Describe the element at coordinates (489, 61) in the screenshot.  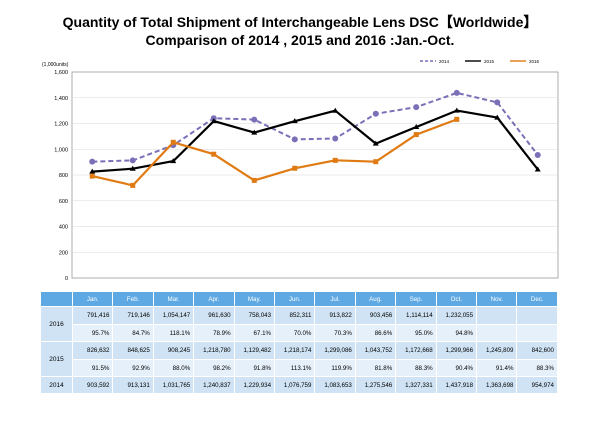
I see `legend-label-2015: 2015` at that location.